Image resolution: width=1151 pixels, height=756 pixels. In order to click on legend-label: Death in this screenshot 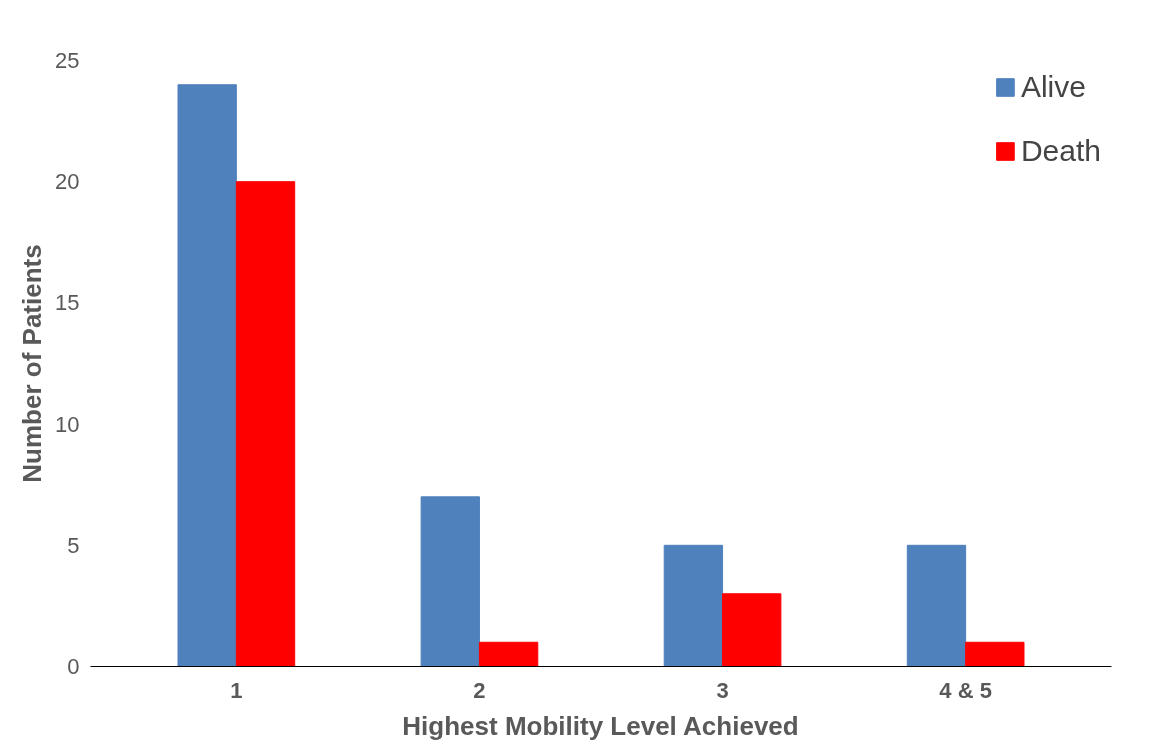, I will do `click(1060, 151)`.